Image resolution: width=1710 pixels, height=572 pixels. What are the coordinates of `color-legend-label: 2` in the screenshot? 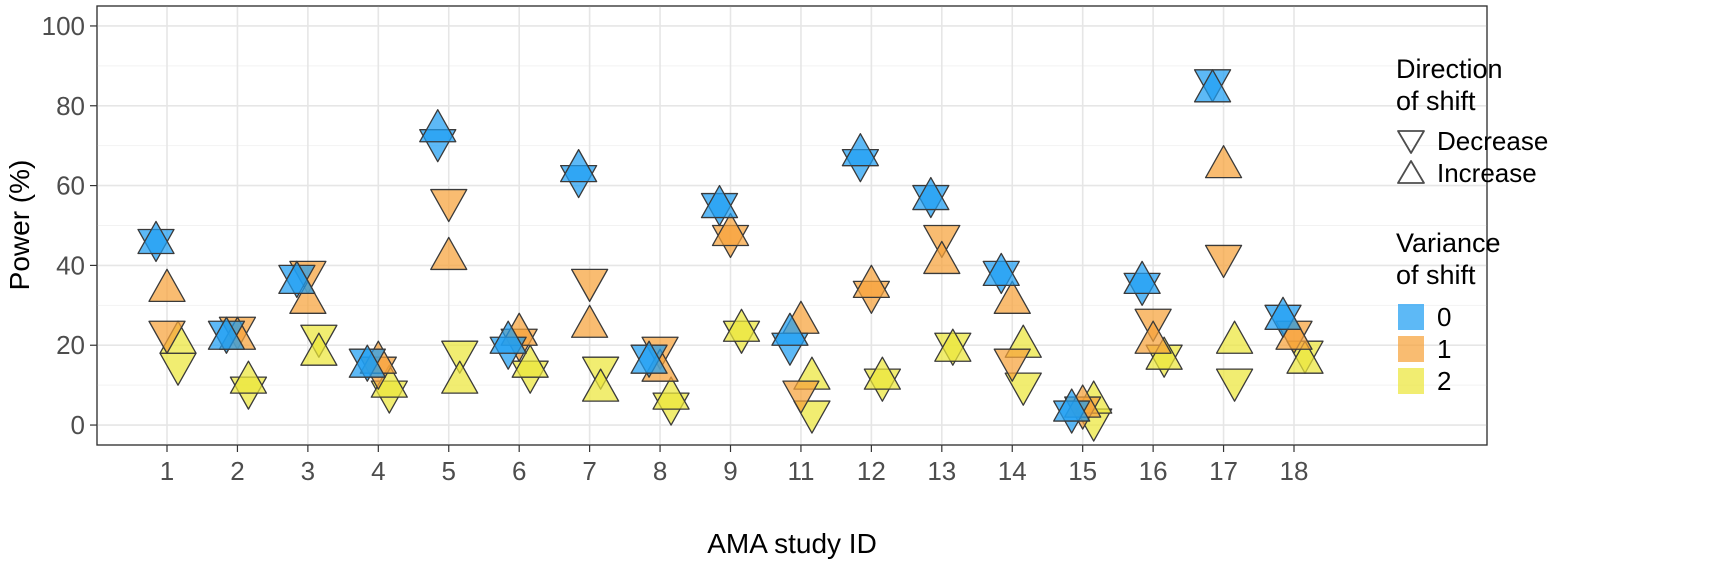 It's located at (1444, 381).